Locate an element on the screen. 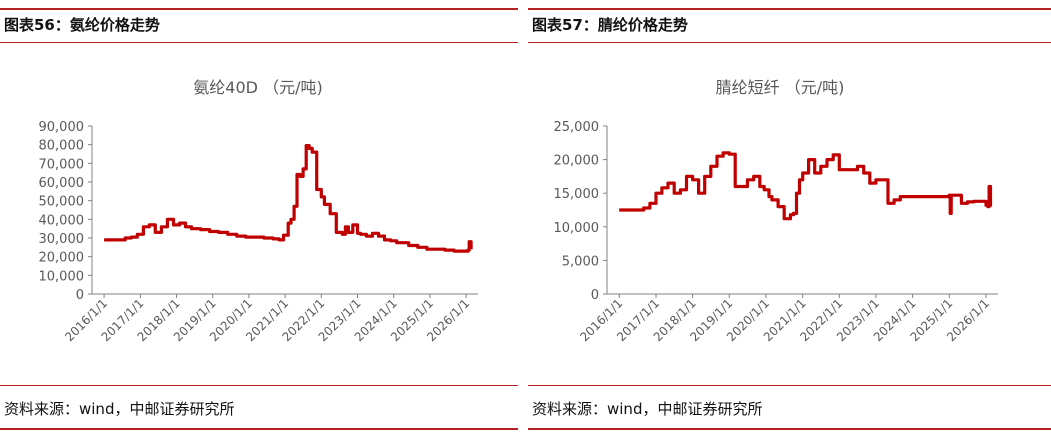 The height and width of the screenshot is (435, 1051). figure-title: 图表56：氨纶价格走势 is located at coordinates (82, 25).